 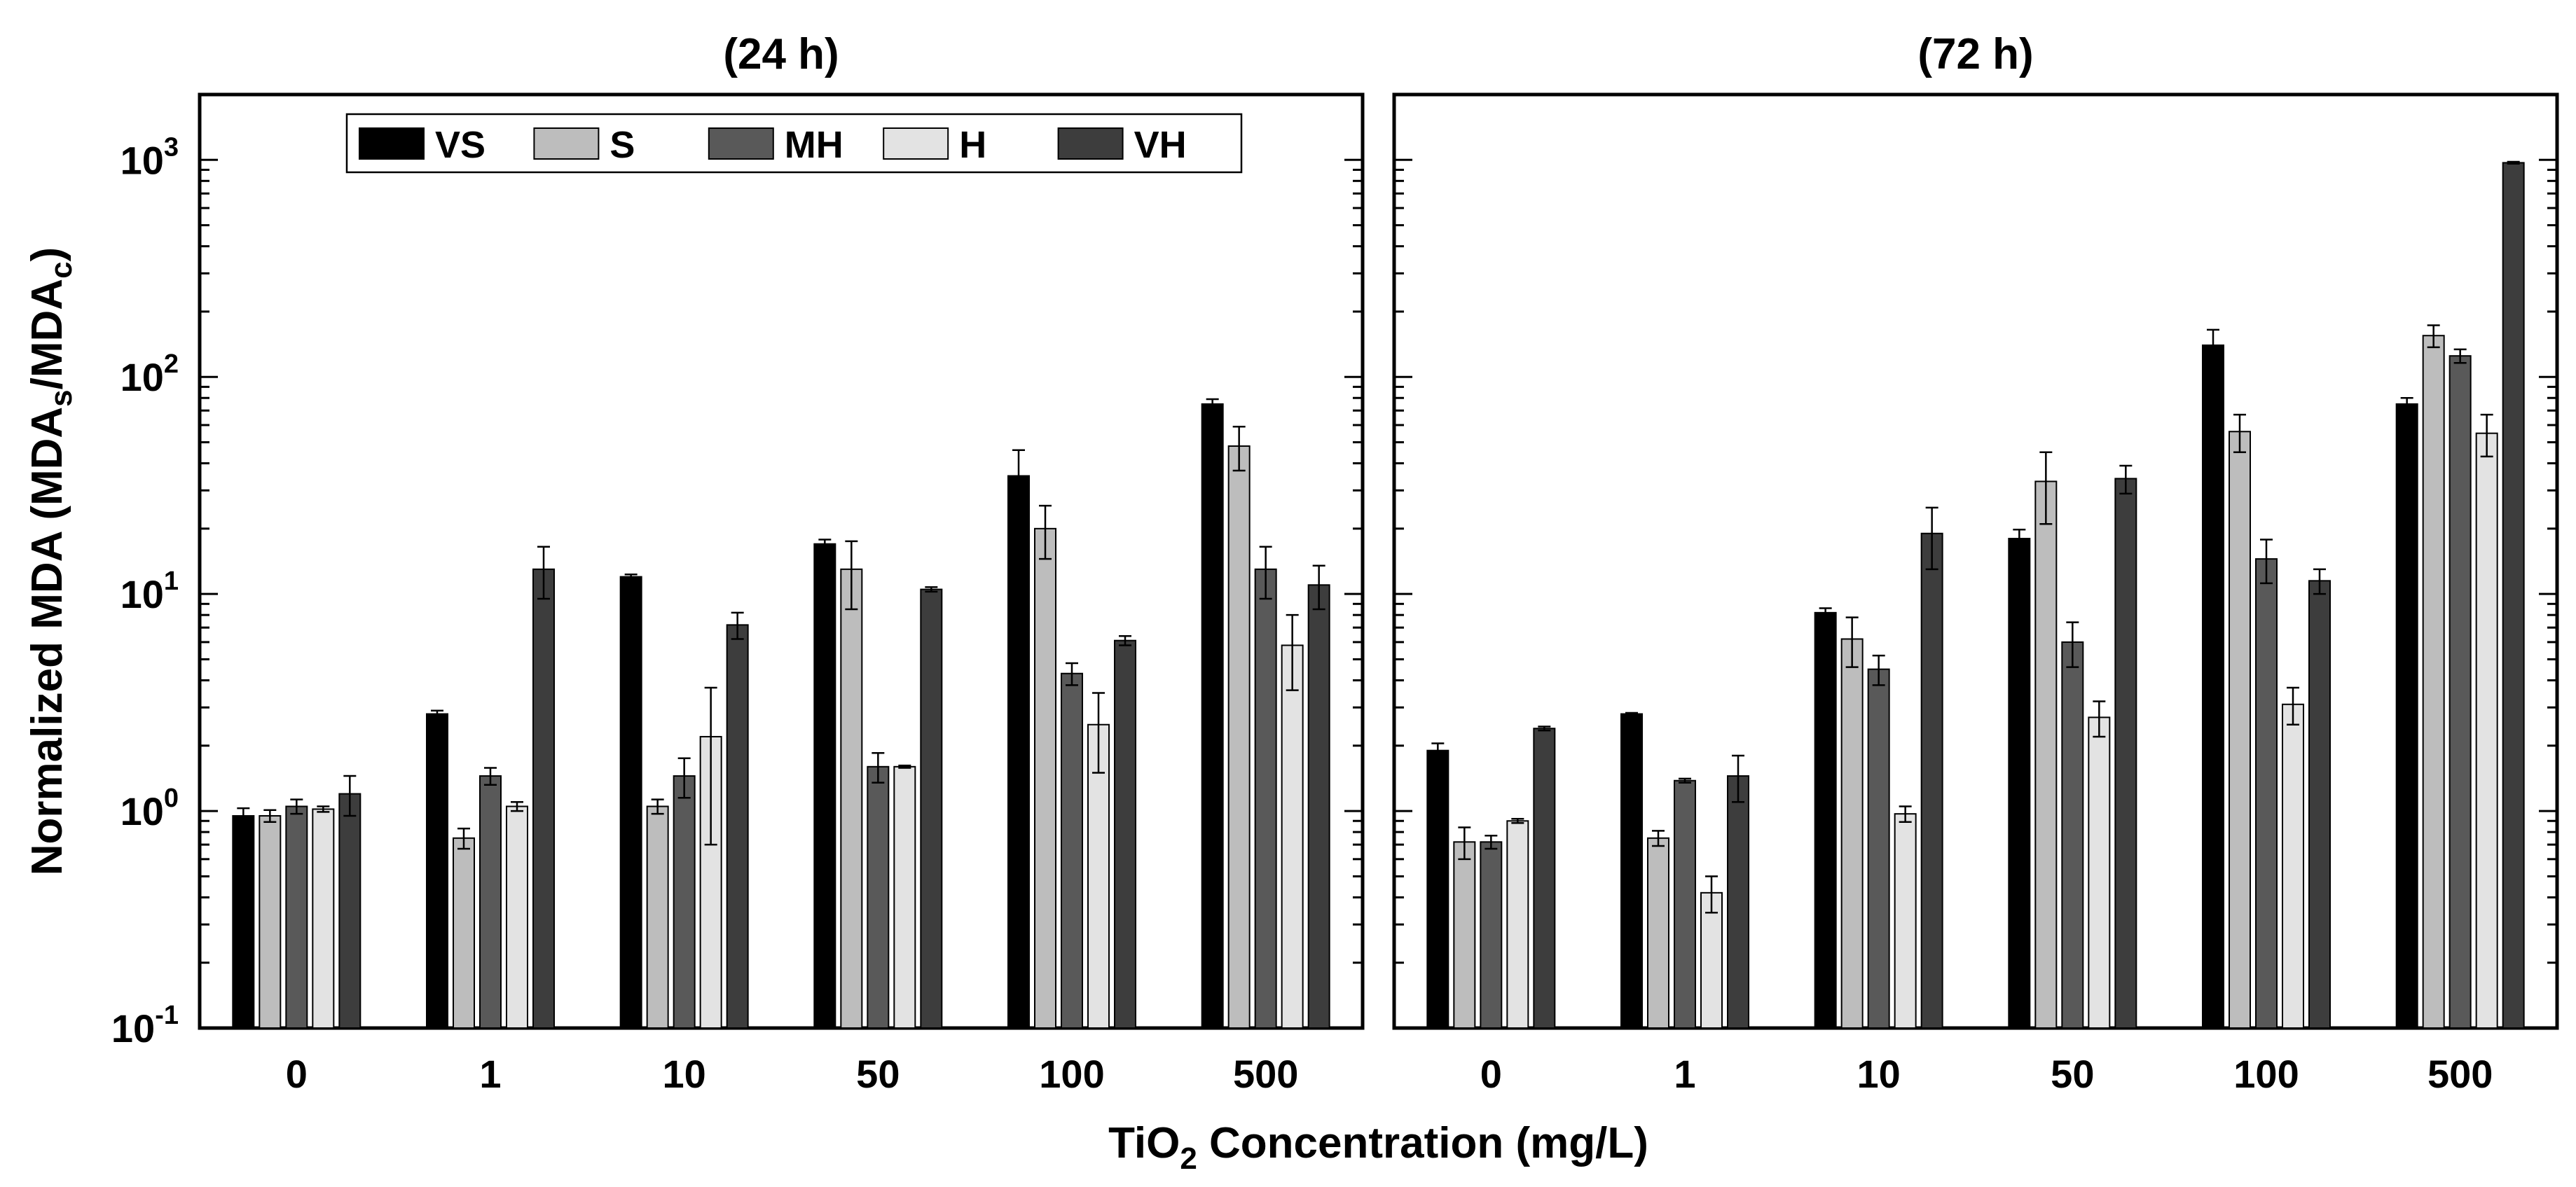 I want to click on legend-swatch-h, so click(x=916, y=143).